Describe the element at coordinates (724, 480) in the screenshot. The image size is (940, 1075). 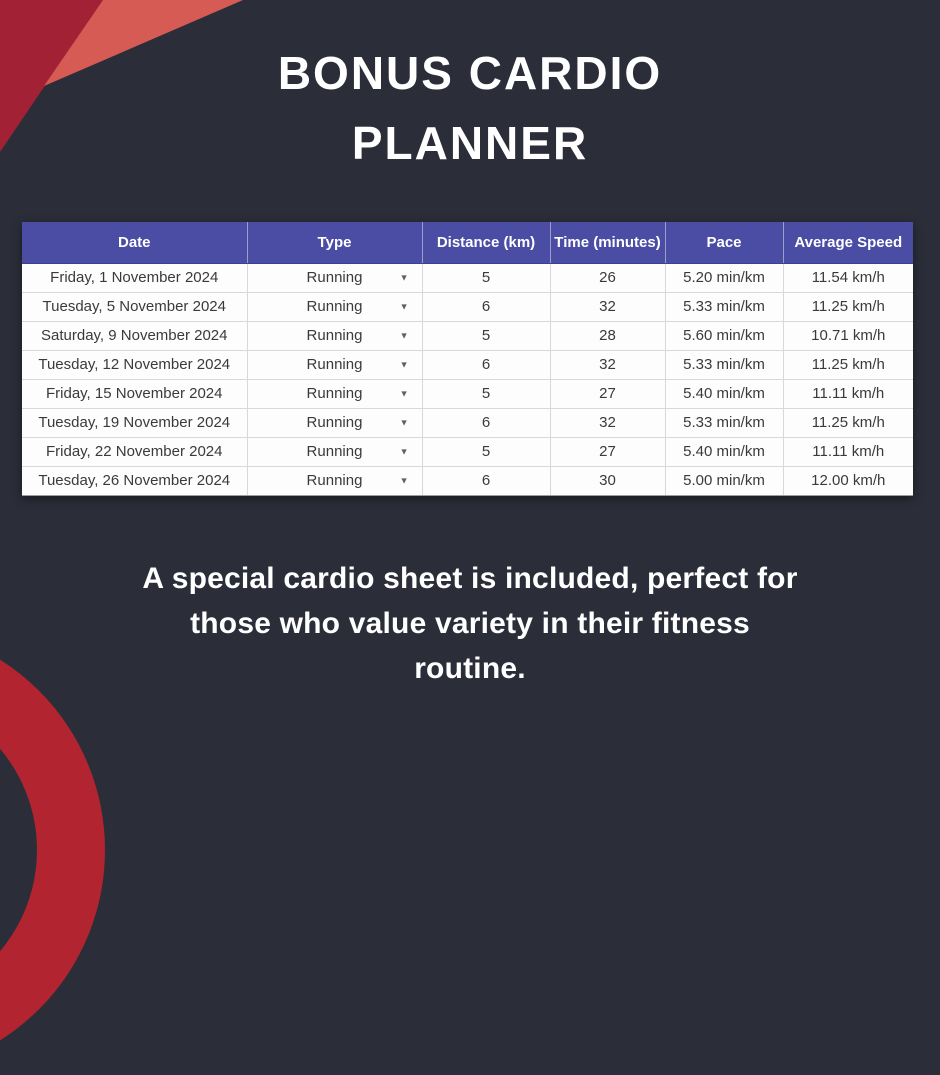
I see `cell-pace: 5.00 min/km` at that location.